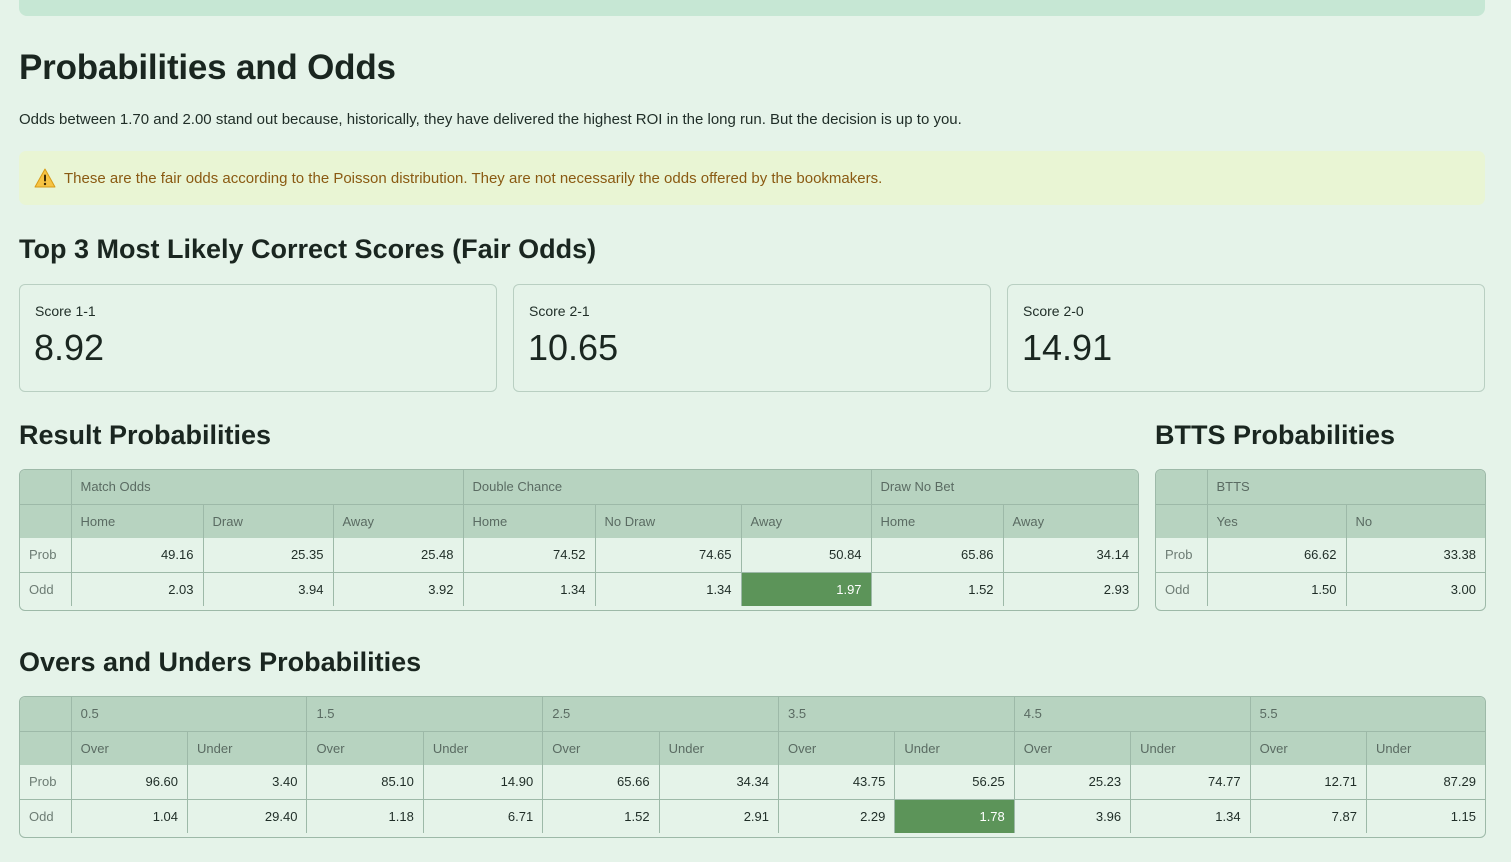  What do you see at coordinates (668, 521) in the screenshot?
I see `column-header: No Draw` at bounding box center [668, 521].